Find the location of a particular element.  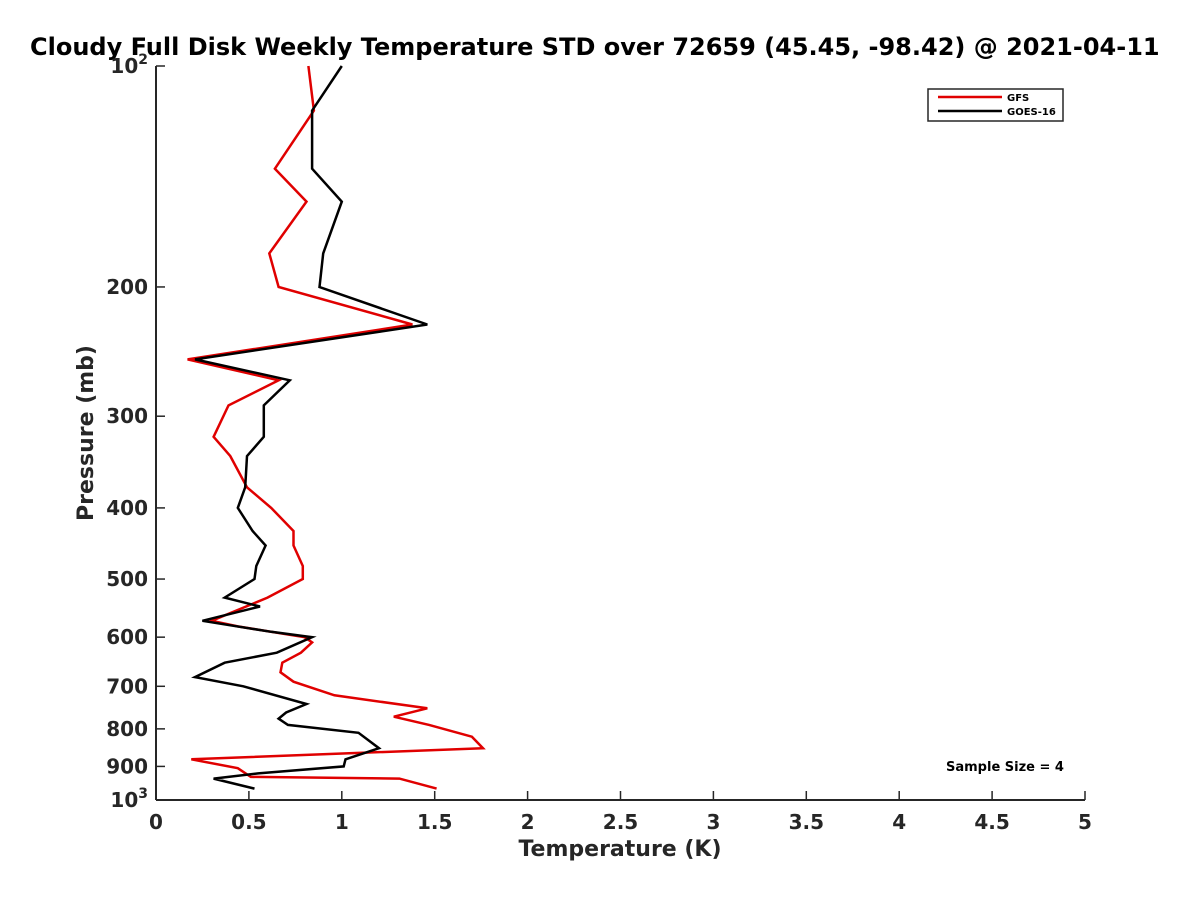

x-tick-label: 4.5 is located at coordinates (991, 822).